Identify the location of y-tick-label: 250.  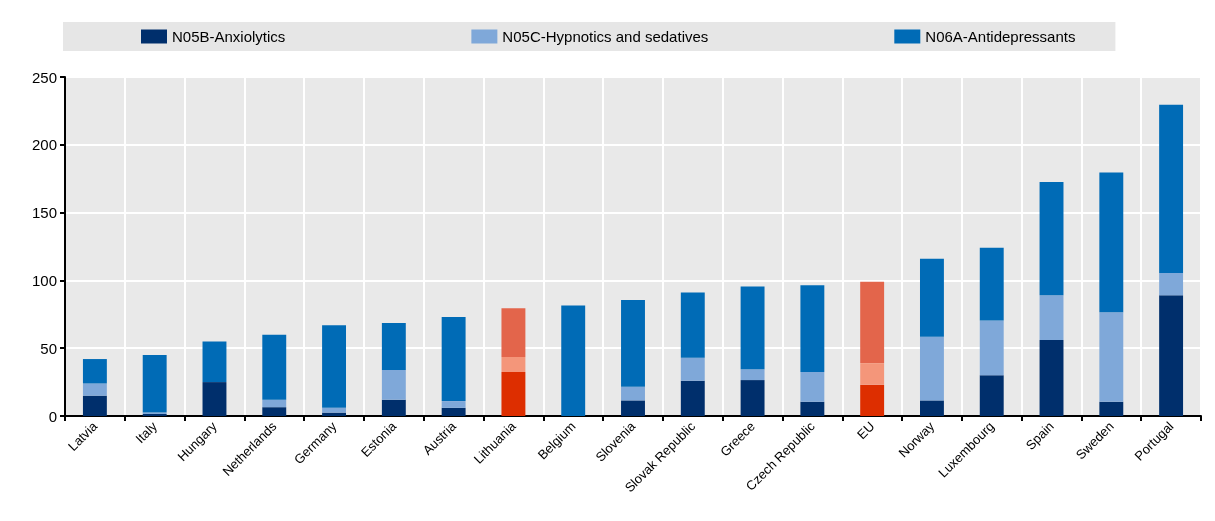
(44, 77).